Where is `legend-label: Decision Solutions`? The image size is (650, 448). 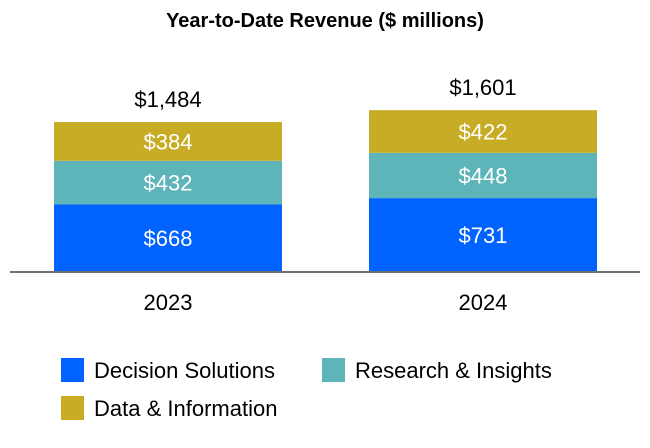 legend-label: Decision Solutions is located at coordinates (184, 370).